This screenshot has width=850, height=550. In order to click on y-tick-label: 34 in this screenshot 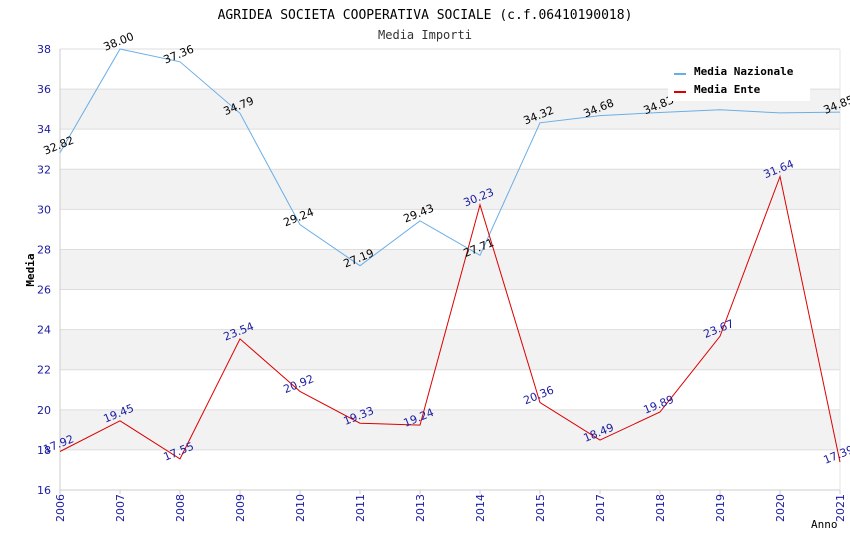, I will do `click(44, 129)`.